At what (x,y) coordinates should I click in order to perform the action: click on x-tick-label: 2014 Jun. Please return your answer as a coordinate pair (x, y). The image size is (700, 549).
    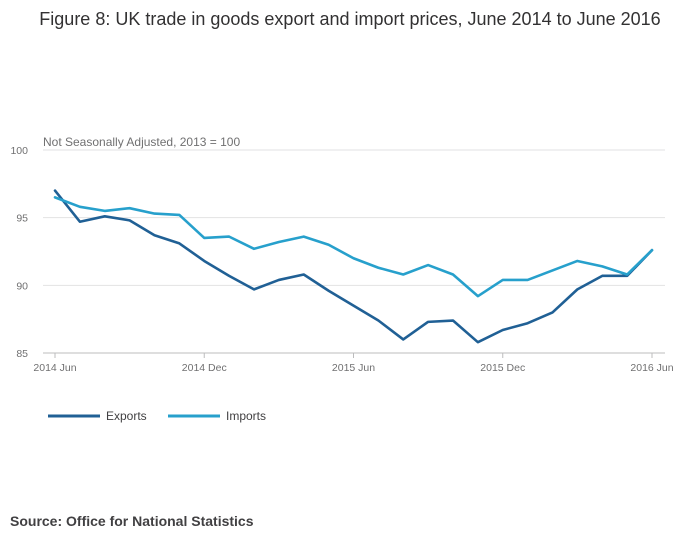
    Looking at the image, I should click on (54, 368).